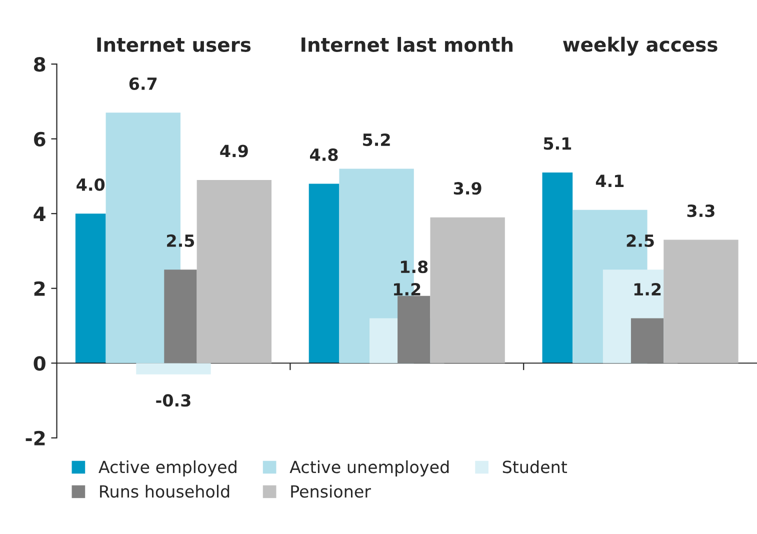  What do you see at coordinates (40, 213) in the screenshot?
I see `y-tick-label: 4` at bounding box center [40, 213].